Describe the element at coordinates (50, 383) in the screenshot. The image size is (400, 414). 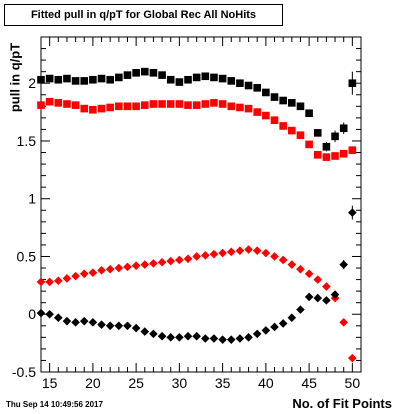
I see `x-tick-label: 15` at that location.